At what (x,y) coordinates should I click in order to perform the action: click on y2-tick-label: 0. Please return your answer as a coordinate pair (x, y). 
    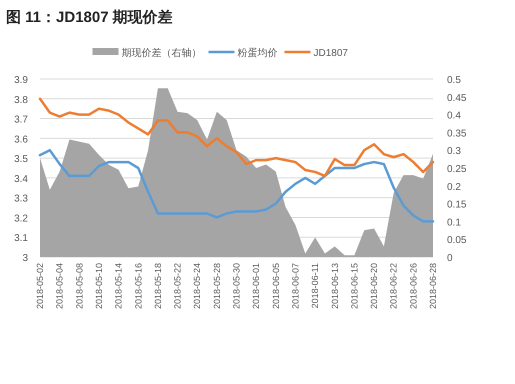
    Looking at the image, I should click on (450, 258).